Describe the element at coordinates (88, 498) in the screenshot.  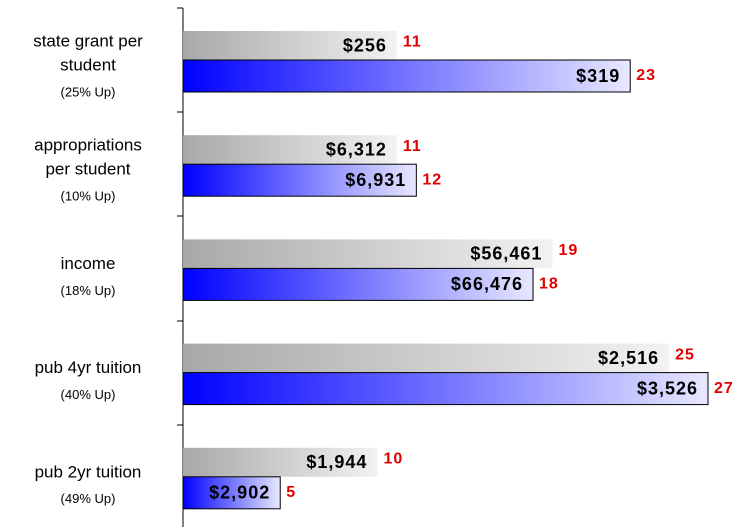
I see `change-label: (49% Up)` at that location.